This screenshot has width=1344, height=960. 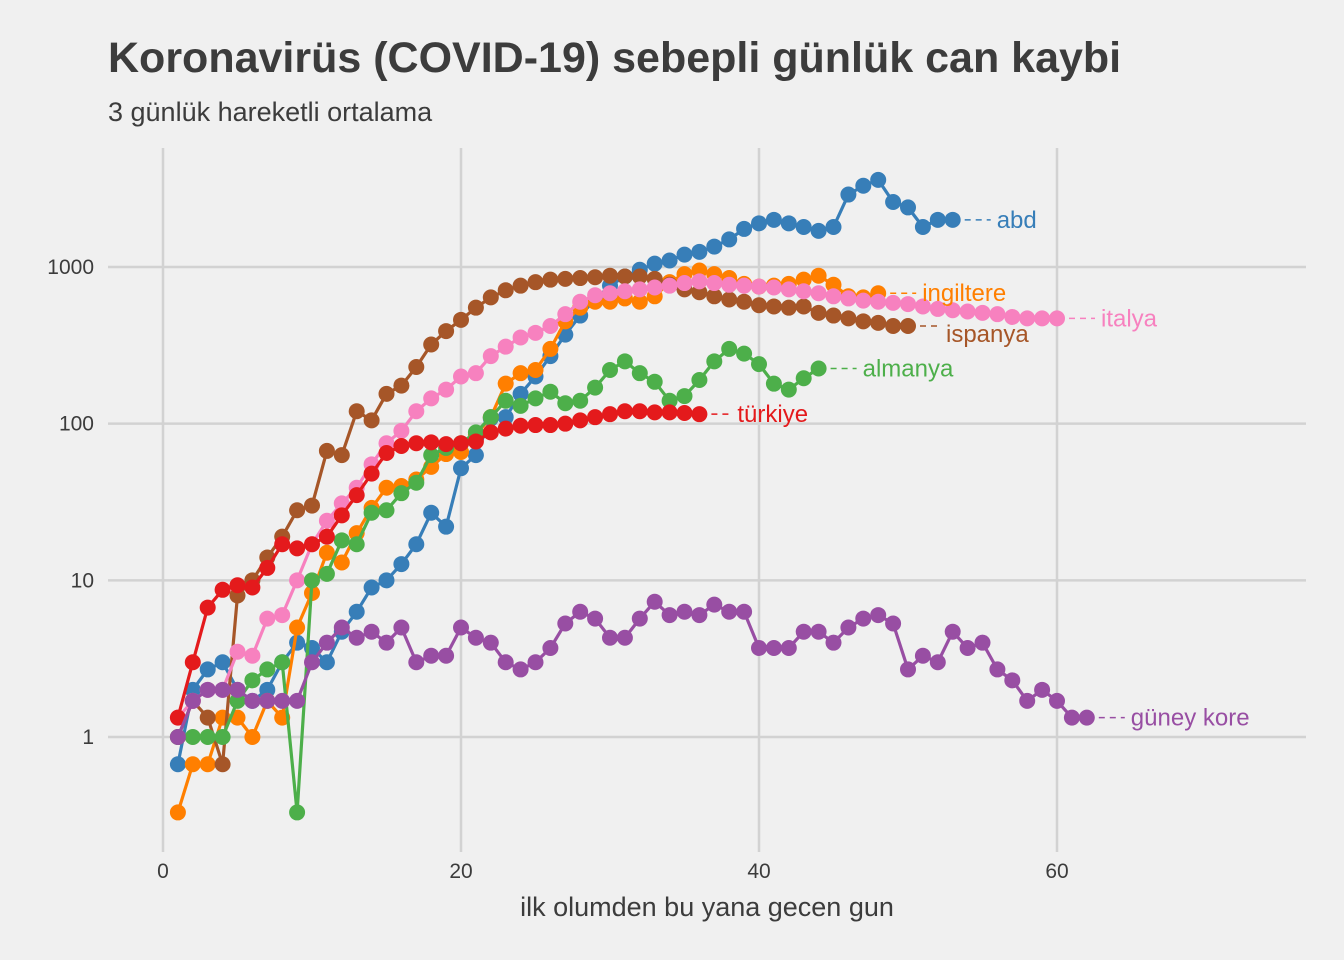 I want to click on series-turkiye, so click(x=438, y=564).